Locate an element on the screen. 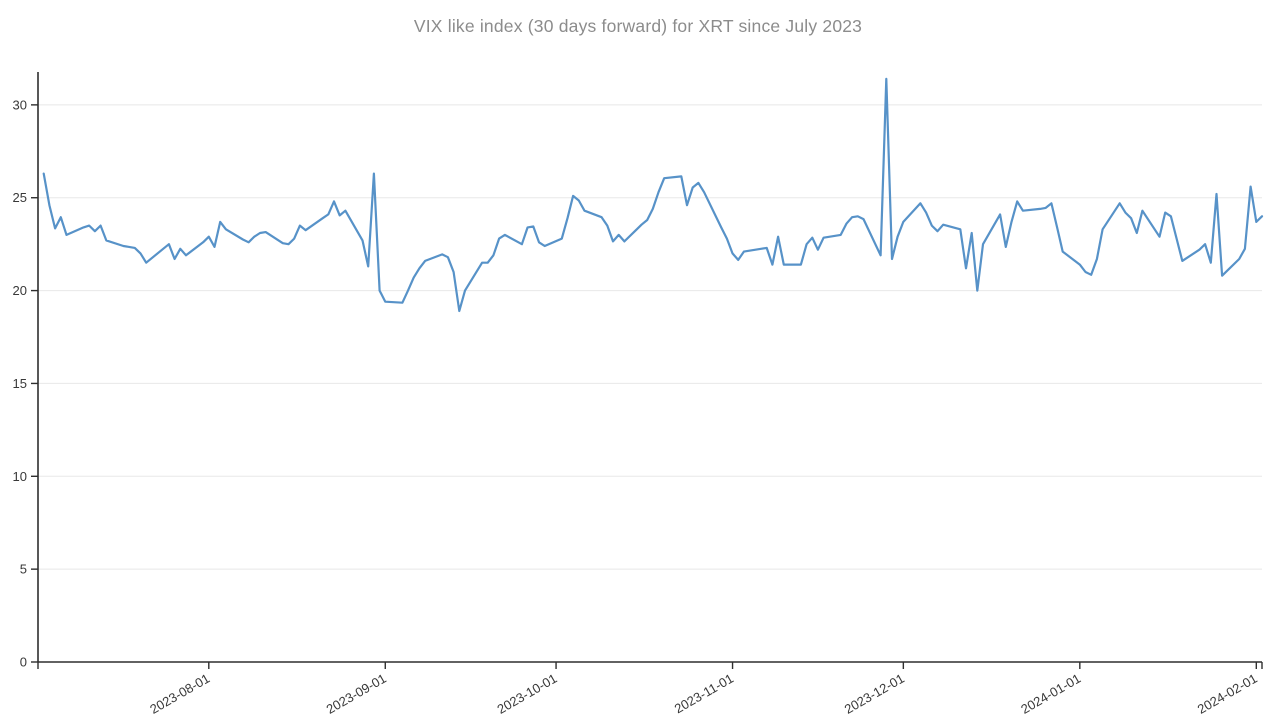 The width and height of the screenshot is (1276, 721). x-tick-label: 2023-11-01 is located at coordinates (704, 694).